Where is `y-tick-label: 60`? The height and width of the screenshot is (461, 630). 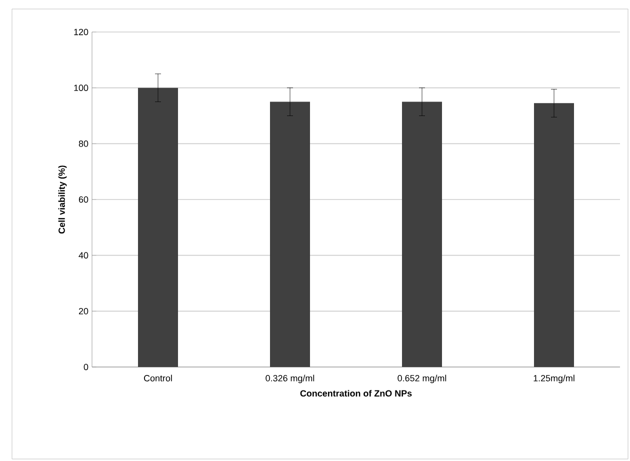 y-tick-label: 60 is located at coordinates (83, 199).